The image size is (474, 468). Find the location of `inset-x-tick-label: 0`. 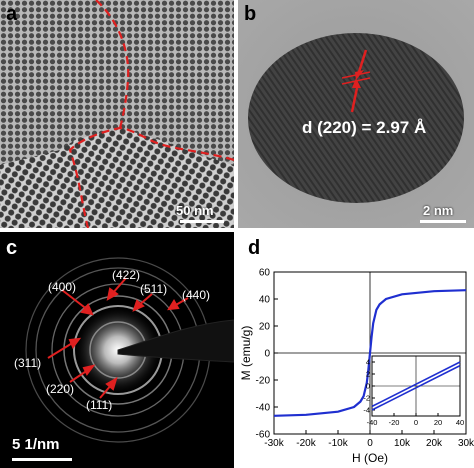

inset-x-tick-label: 0 is located at coordinates (416, 422).